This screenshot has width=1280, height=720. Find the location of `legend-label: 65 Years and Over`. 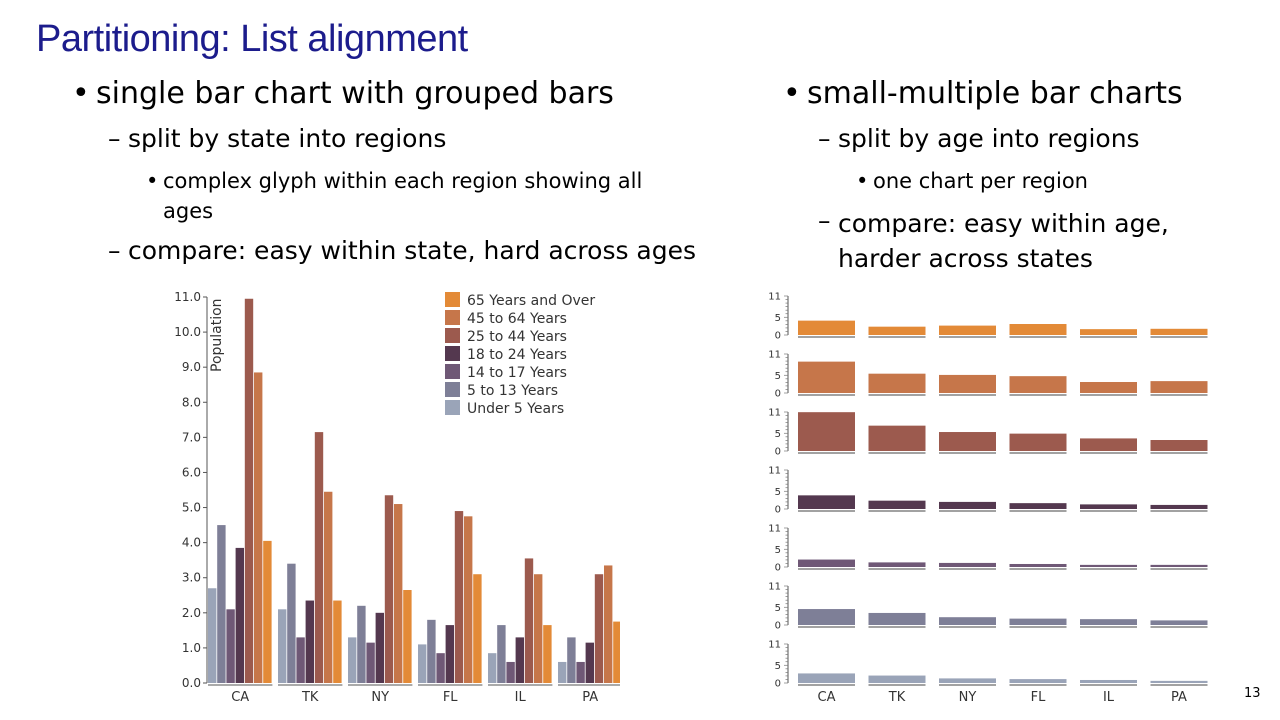

legend-label: 65 Years and Over is located at coordinates (531, 301).